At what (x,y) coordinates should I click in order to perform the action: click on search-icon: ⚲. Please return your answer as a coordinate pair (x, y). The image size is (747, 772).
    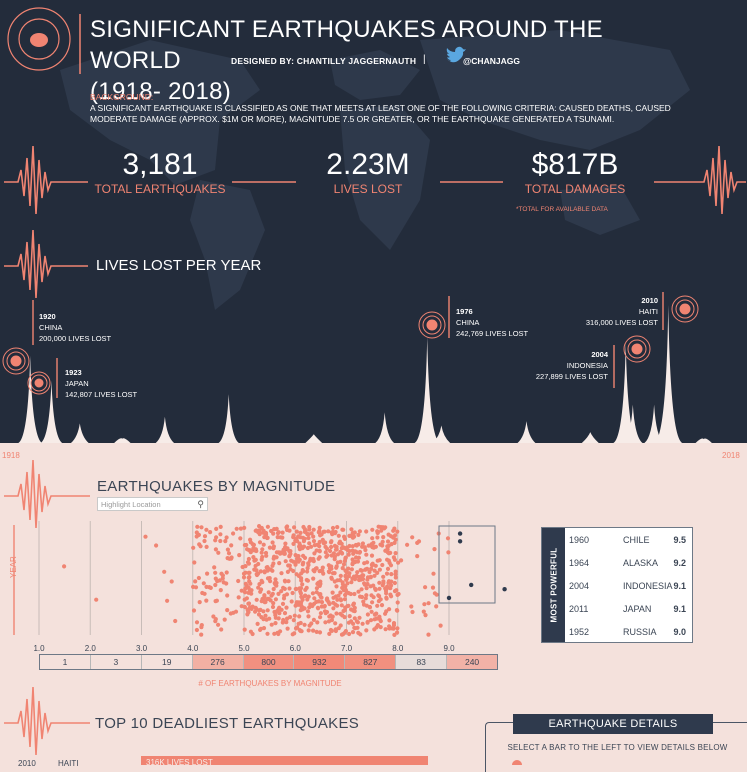
    Looking at the image, I should click on (200, 504).